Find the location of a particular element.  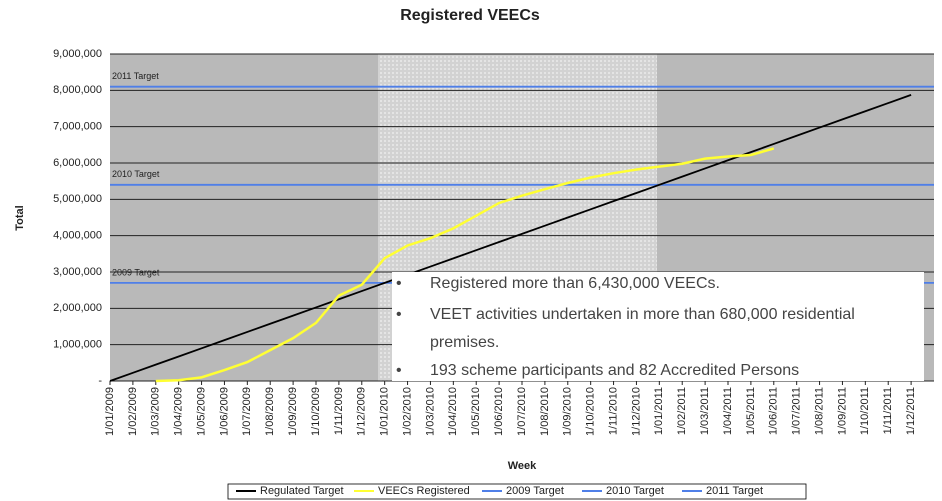

y-tick-label: 4,000,000 is located at coordinates (77, 236).